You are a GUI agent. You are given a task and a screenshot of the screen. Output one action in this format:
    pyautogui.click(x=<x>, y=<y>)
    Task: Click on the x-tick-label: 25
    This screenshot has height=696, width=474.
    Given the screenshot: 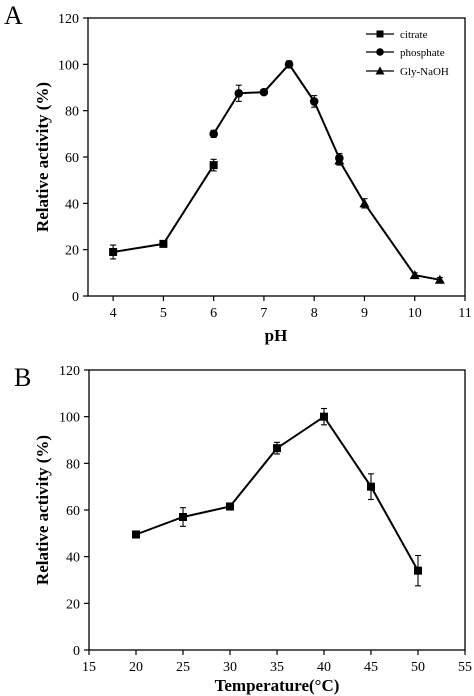 What is the action you would take?
    pyautogui.click(x=183, y=667)
    